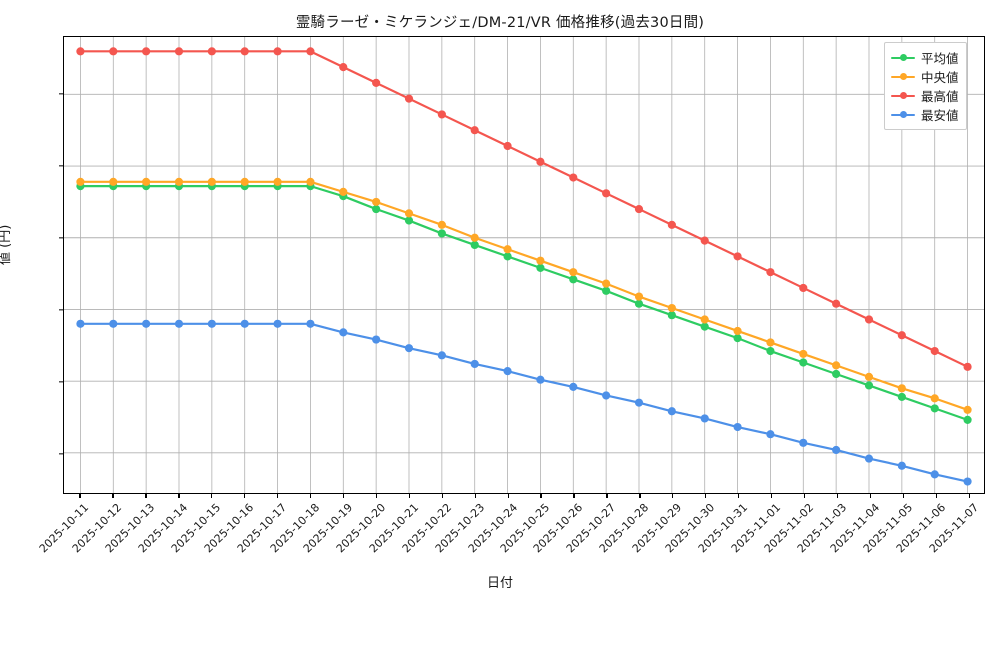  I want to click on legend-item: 中央値, so click(925, 76).